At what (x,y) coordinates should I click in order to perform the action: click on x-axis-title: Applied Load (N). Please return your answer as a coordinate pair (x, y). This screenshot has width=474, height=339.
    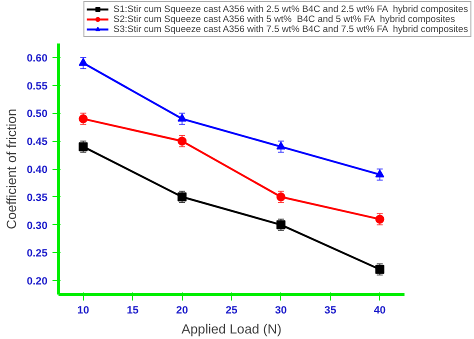
    Looking at the image, I should click on (231, 329).